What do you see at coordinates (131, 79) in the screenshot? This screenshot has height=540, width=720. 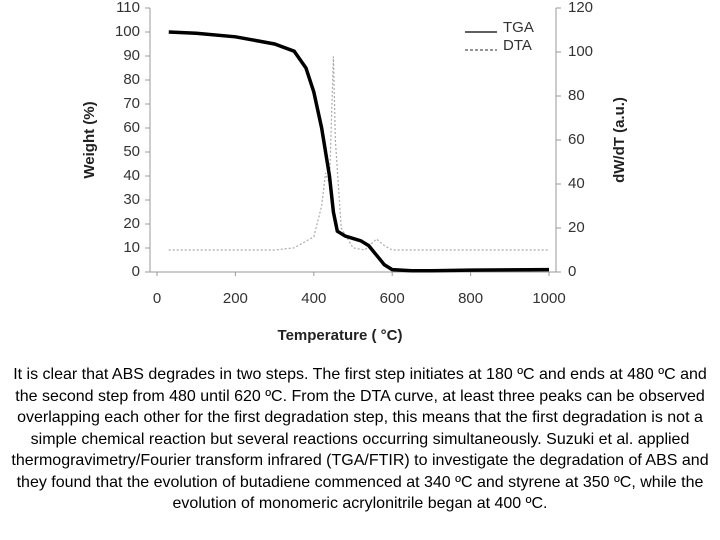 I see `y-tick-label: 80` at bounding box center [131, 79].